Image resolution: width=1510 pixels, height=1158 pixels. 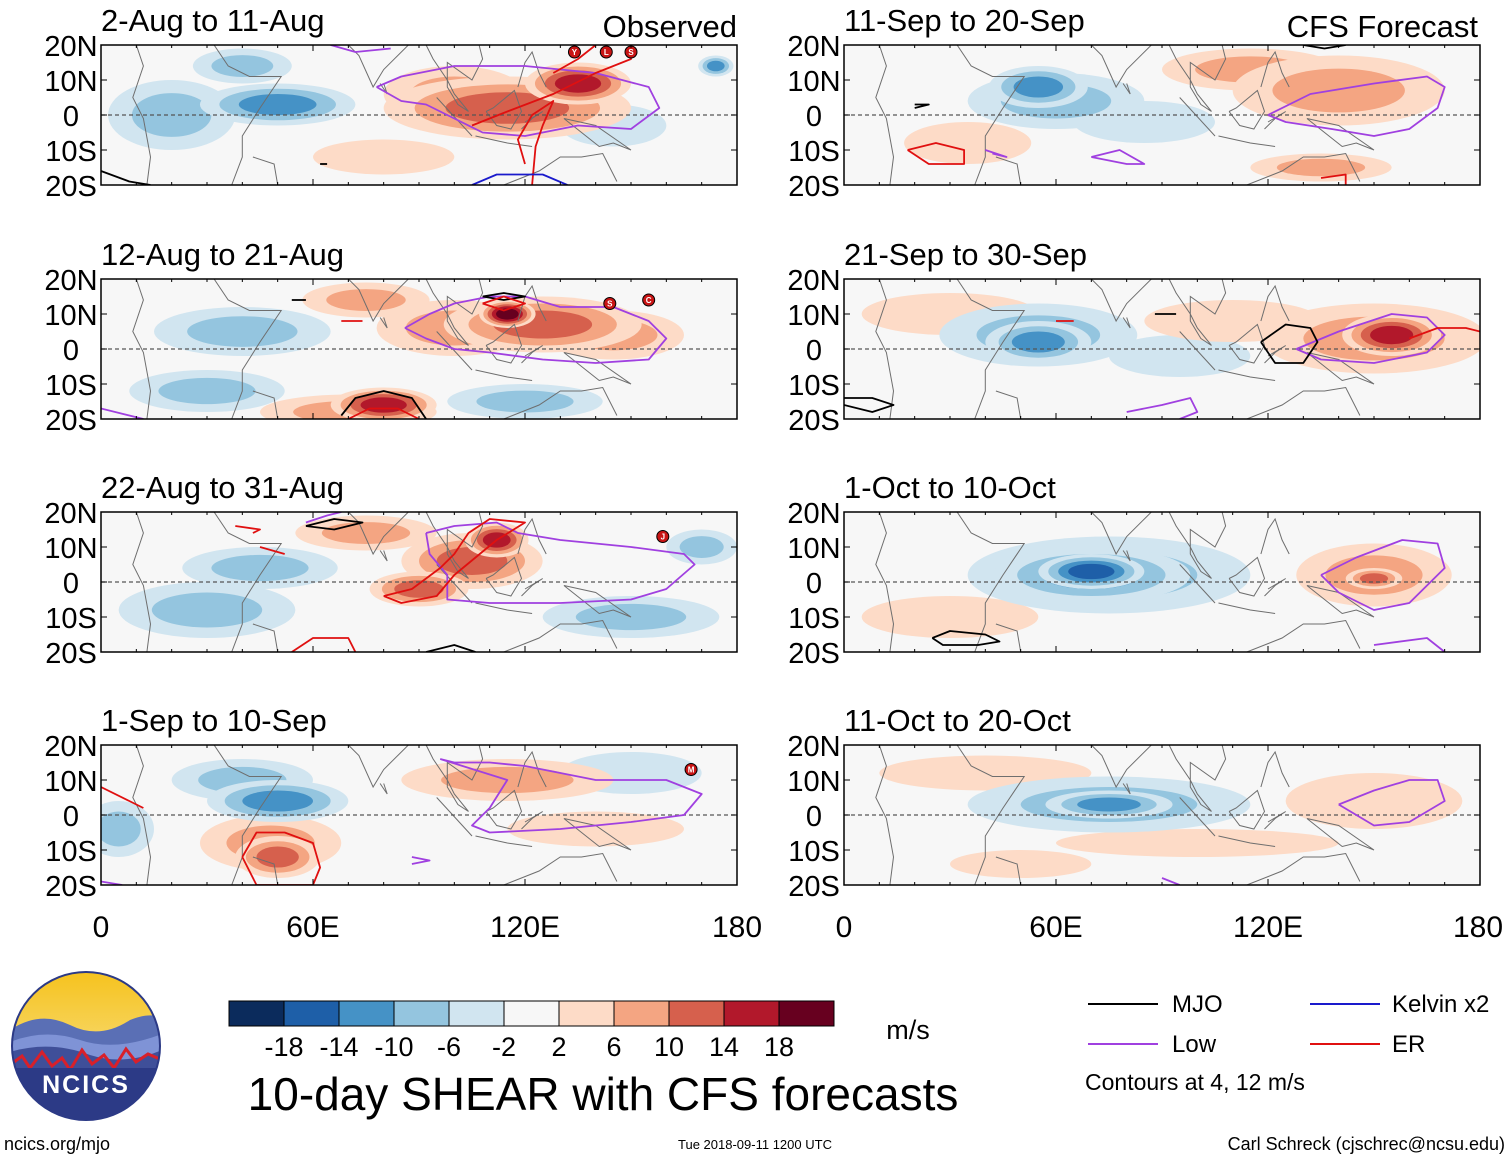 I want to click on footer-author: Carl Schreck (cjschrec@ncsu.edu), so click(x=1366, y=1144).